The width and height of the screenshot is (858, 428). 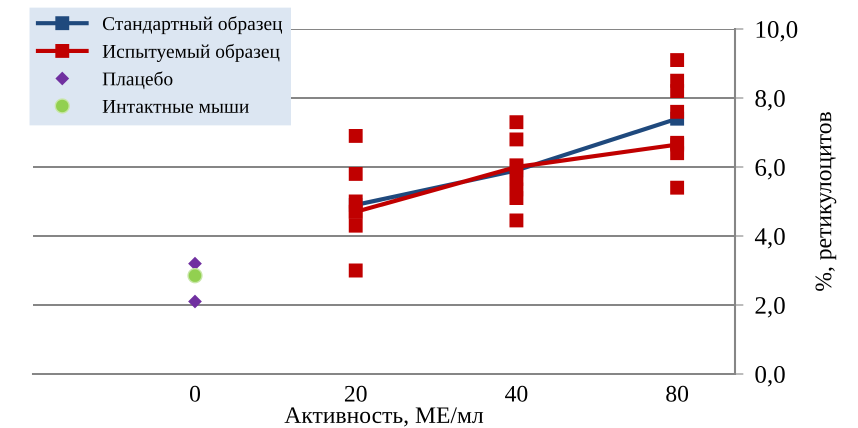 I want to click on x-tick-label: 80, so click(x=677, y=394).